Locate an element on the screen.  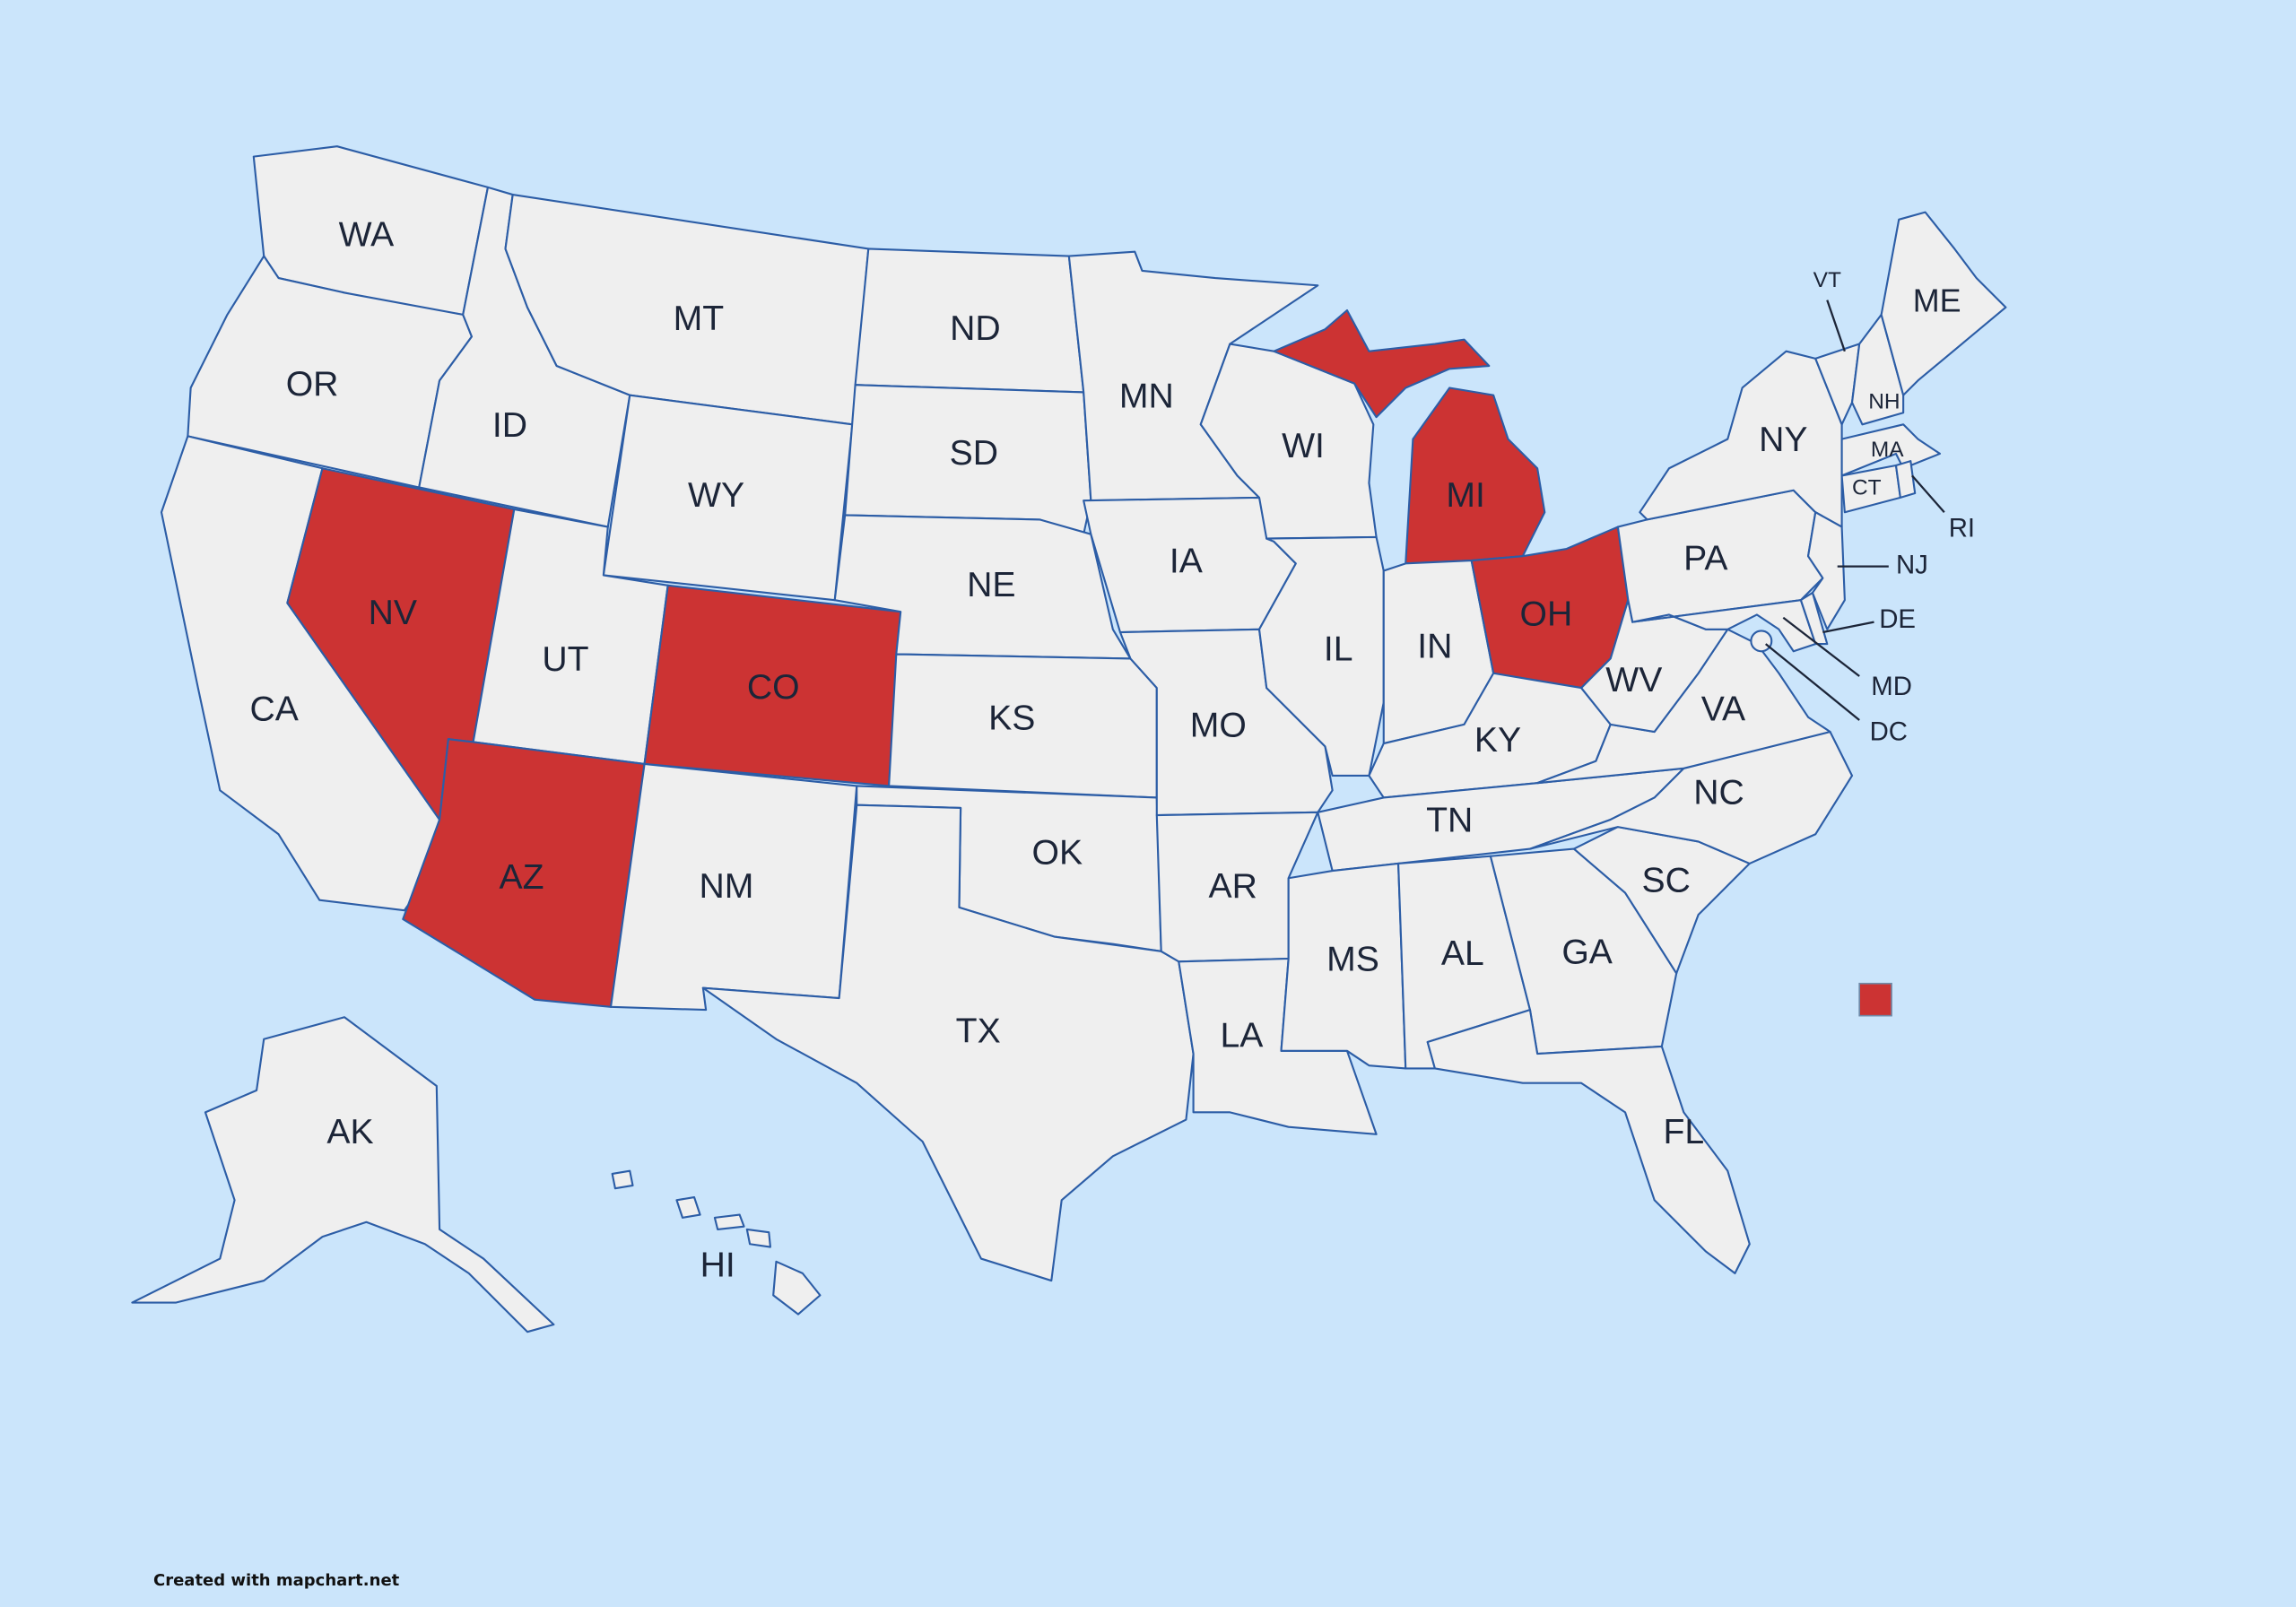
state-label-wv: WV is located at coordinates (1633, 680).